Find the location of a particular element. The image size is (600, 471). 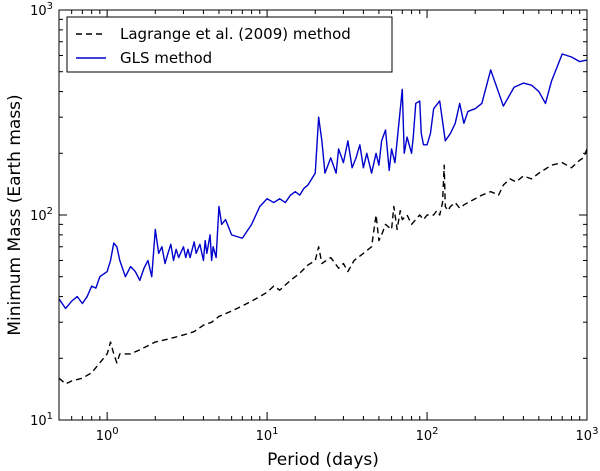

legend-frame is located at coordinates (229, 44).